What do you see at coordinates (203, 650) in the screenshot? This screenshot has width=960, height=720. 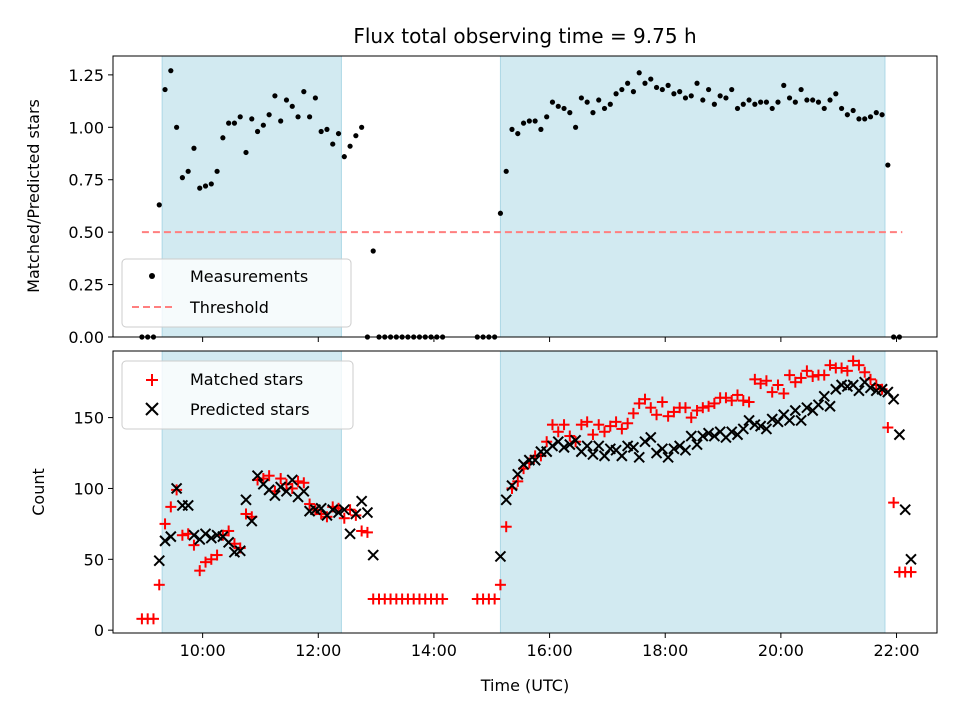 I see `x-tick-label-0: 10:00` at bounding box center [203, 650].